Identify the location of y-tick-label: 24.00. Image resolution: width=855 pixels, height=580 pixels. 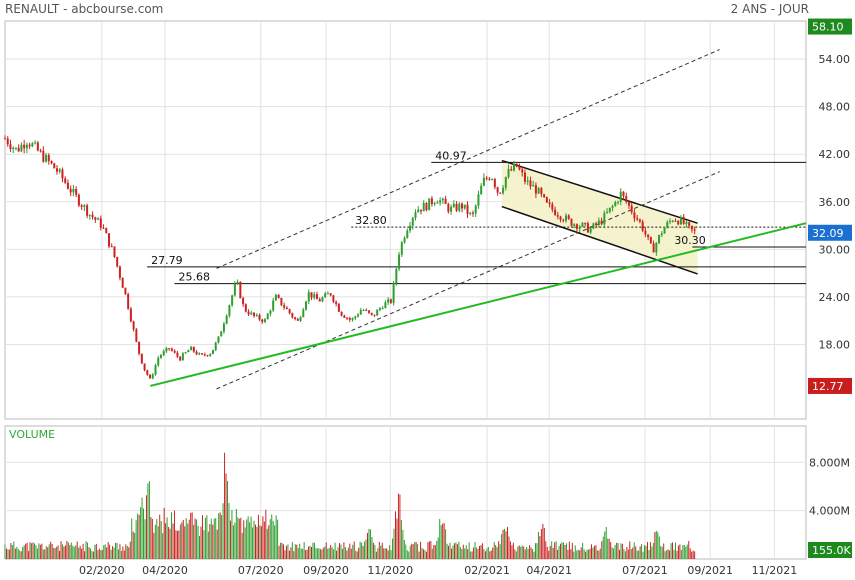
(835, 297).